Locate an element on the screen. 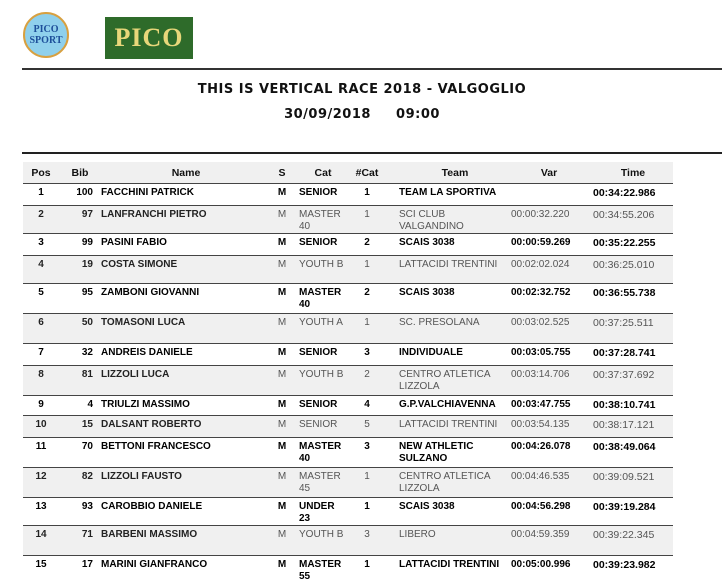  cell-name: DALSANT ROBERTO is located at coordinates (186, 426).